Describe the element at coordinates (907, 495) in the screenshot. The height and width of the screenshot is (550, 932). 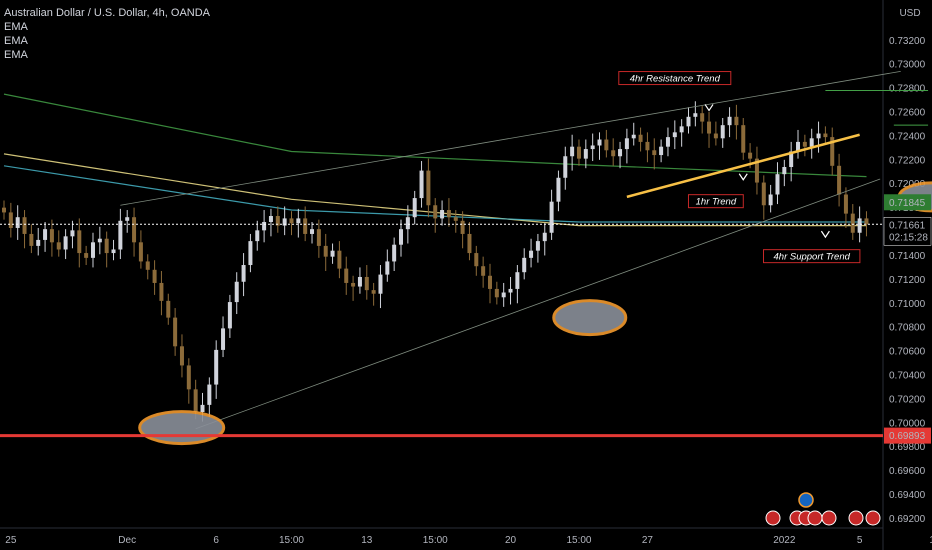
I see `y-tick-label: 0.69400` at that location.